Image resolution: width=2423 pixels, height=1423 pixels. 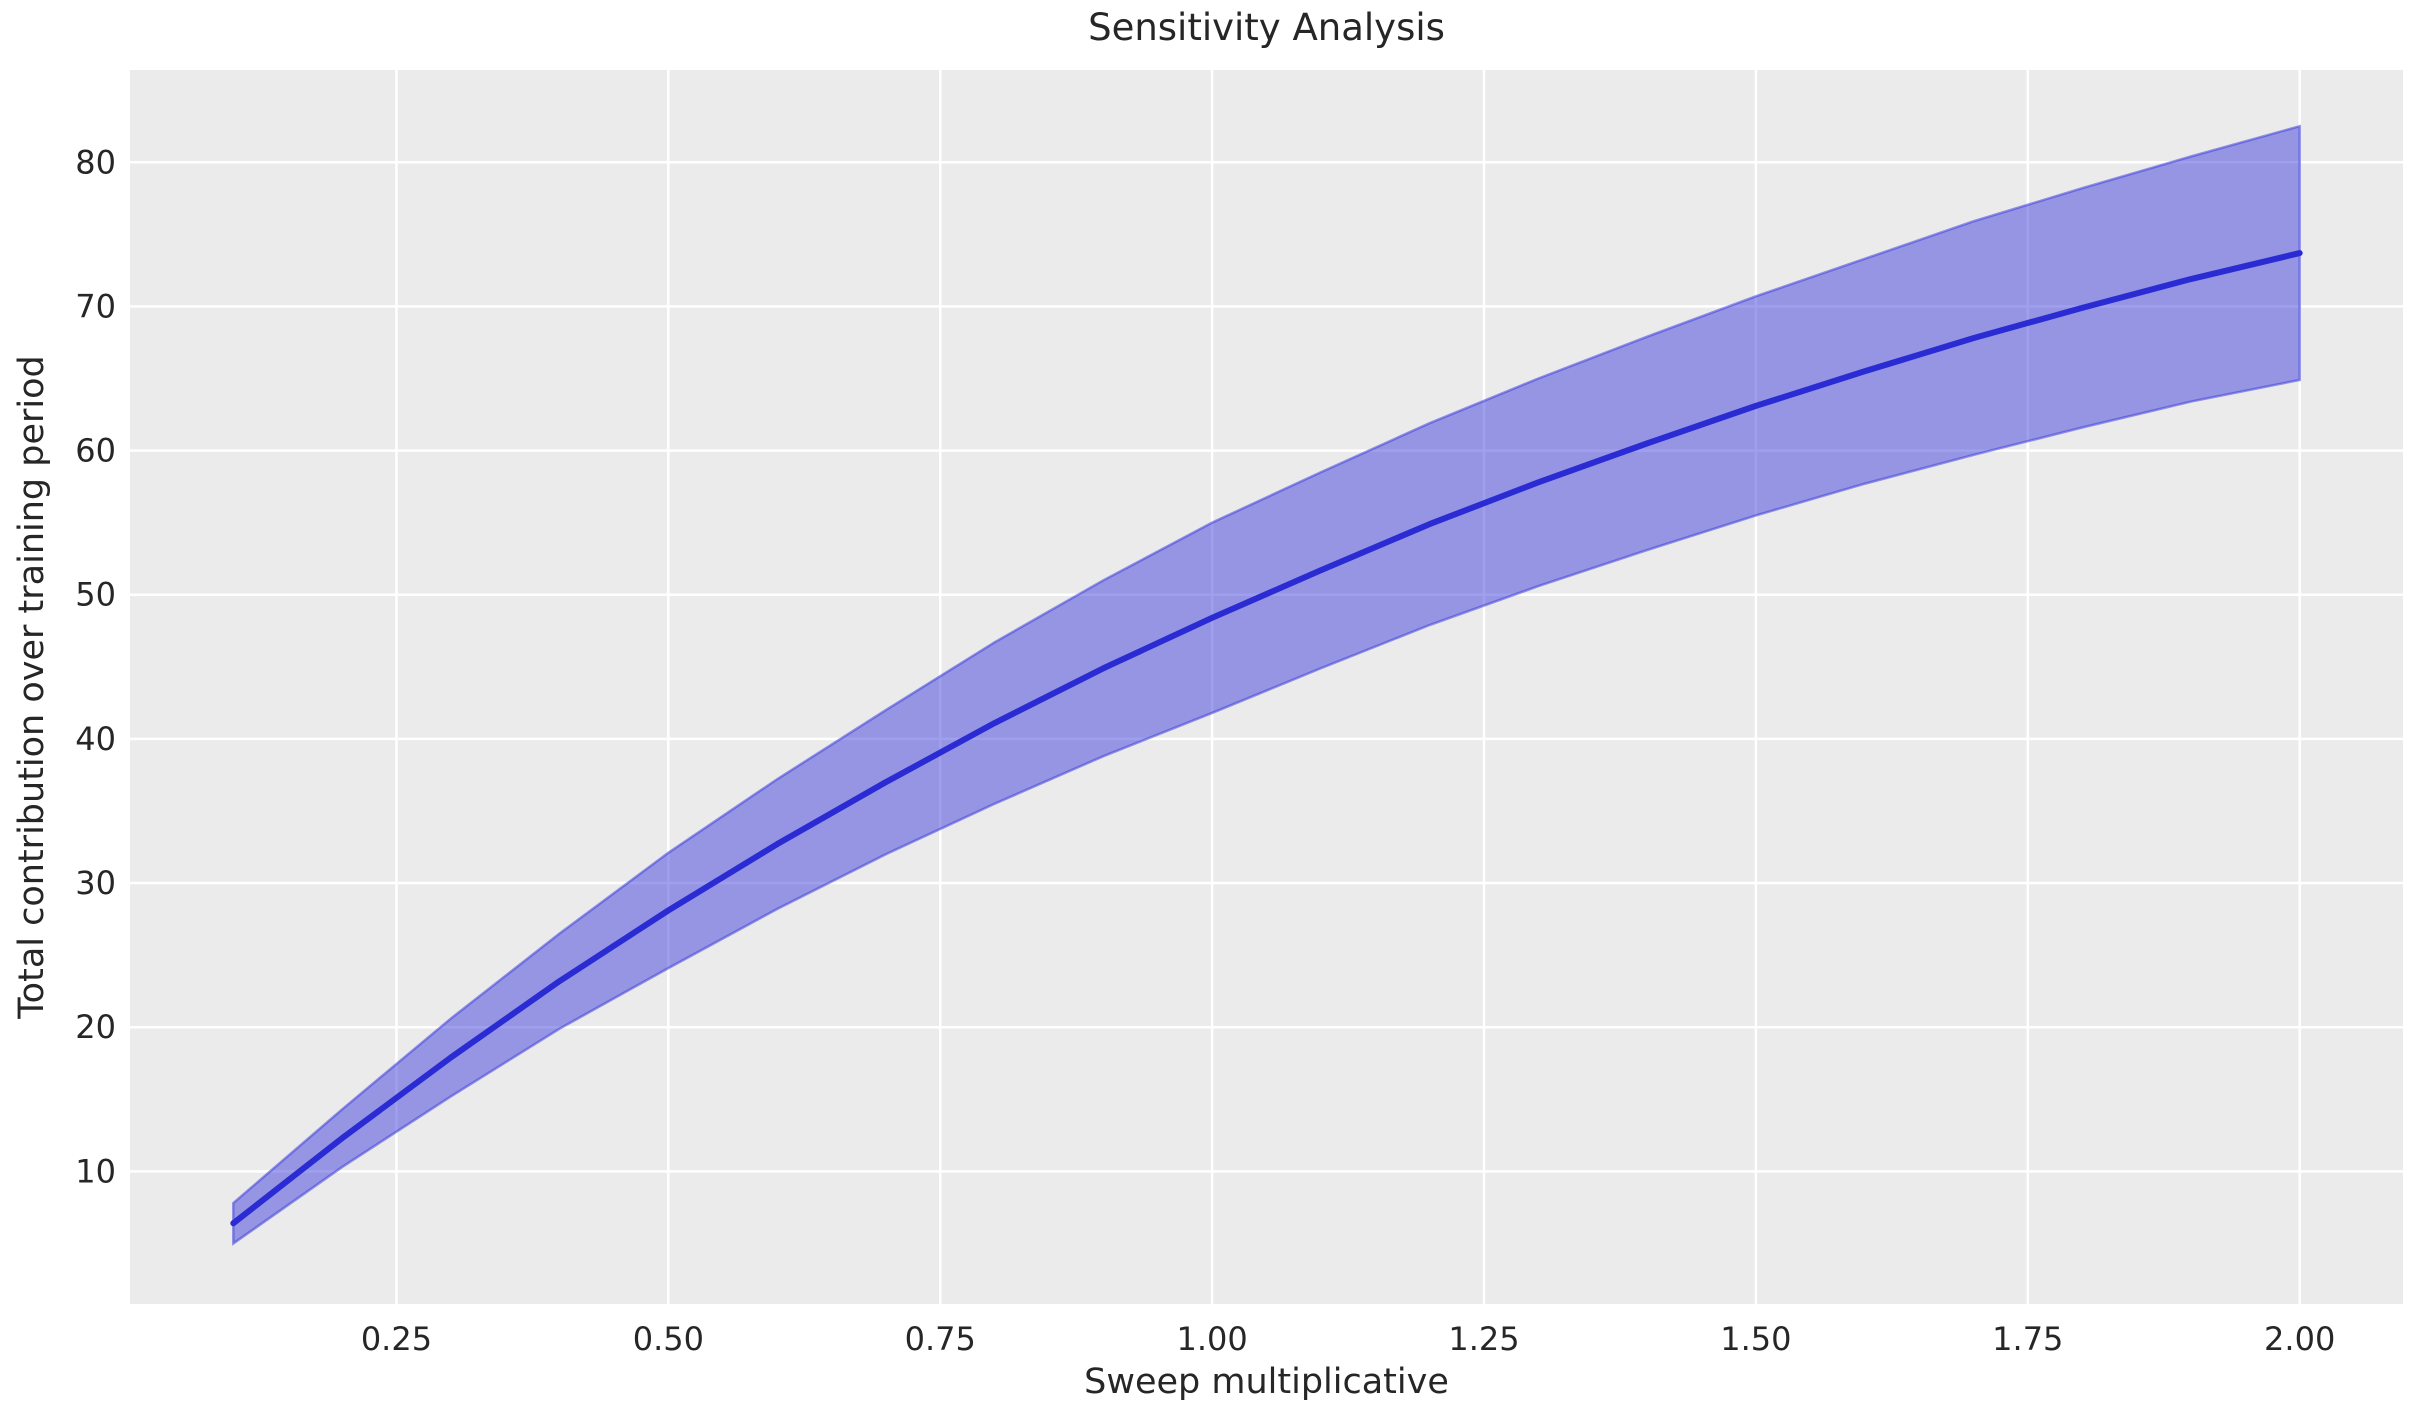 What do you see at coordinates (95, 739) in the screenshot?
I see `y-tick-label: 40` at bounding box center [95, 739].